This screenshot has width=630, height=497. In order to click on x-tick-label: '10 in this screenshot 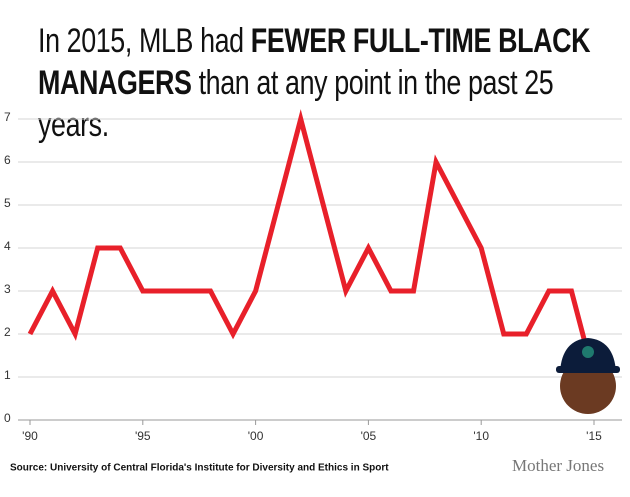, I will do `click(481, 436)`.